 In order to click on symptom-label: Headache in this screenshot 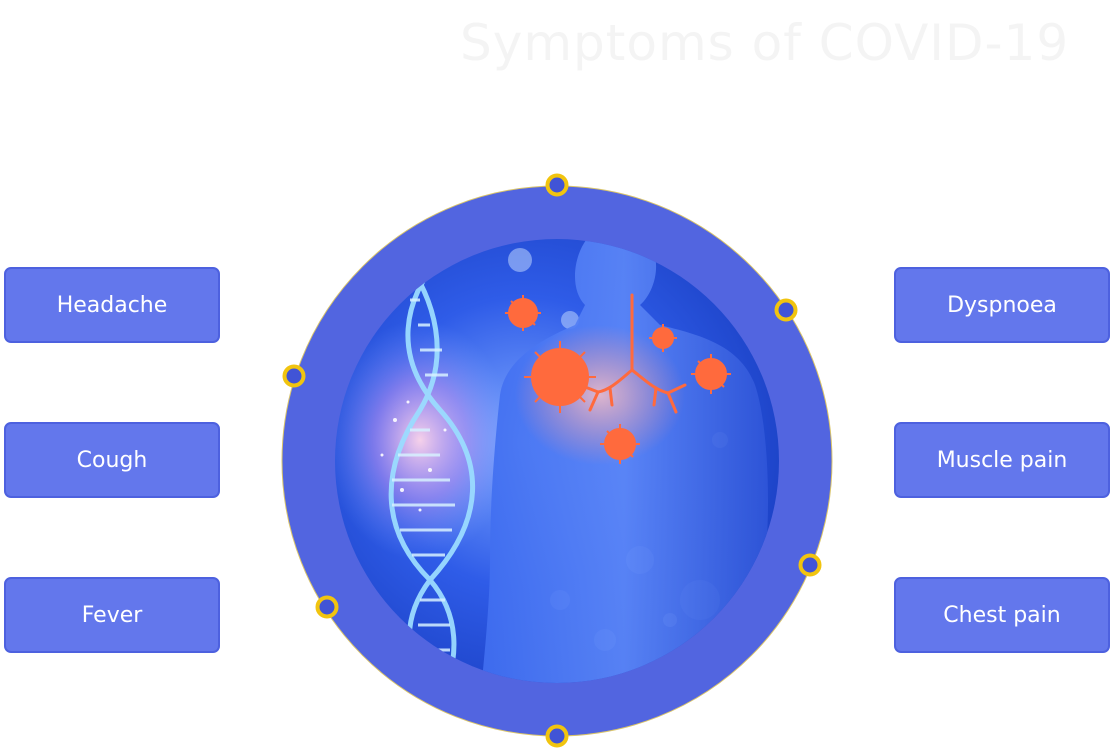, I will do `click(112, 305)`.